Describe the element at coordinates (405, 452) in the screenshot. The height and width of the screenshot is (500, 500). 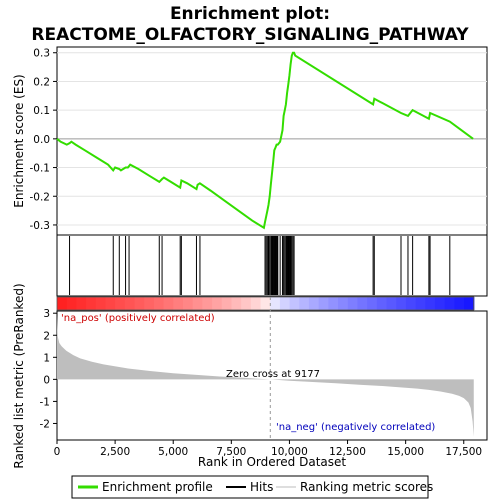
I see `metric-x-tick-label: 15,000` at that location.